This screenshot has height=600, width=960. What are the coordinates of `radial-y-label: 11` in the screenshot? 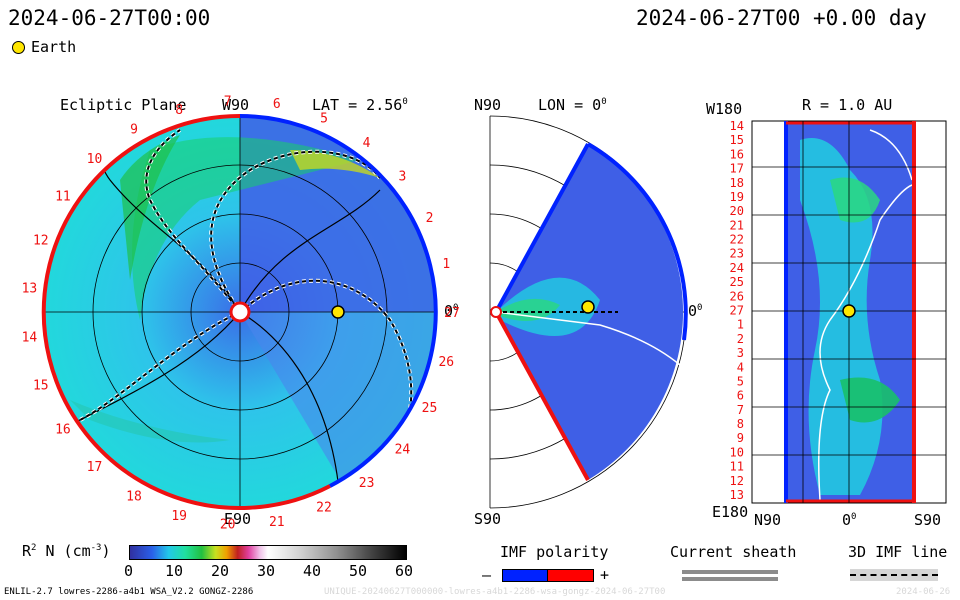 It's located at (737, 467).